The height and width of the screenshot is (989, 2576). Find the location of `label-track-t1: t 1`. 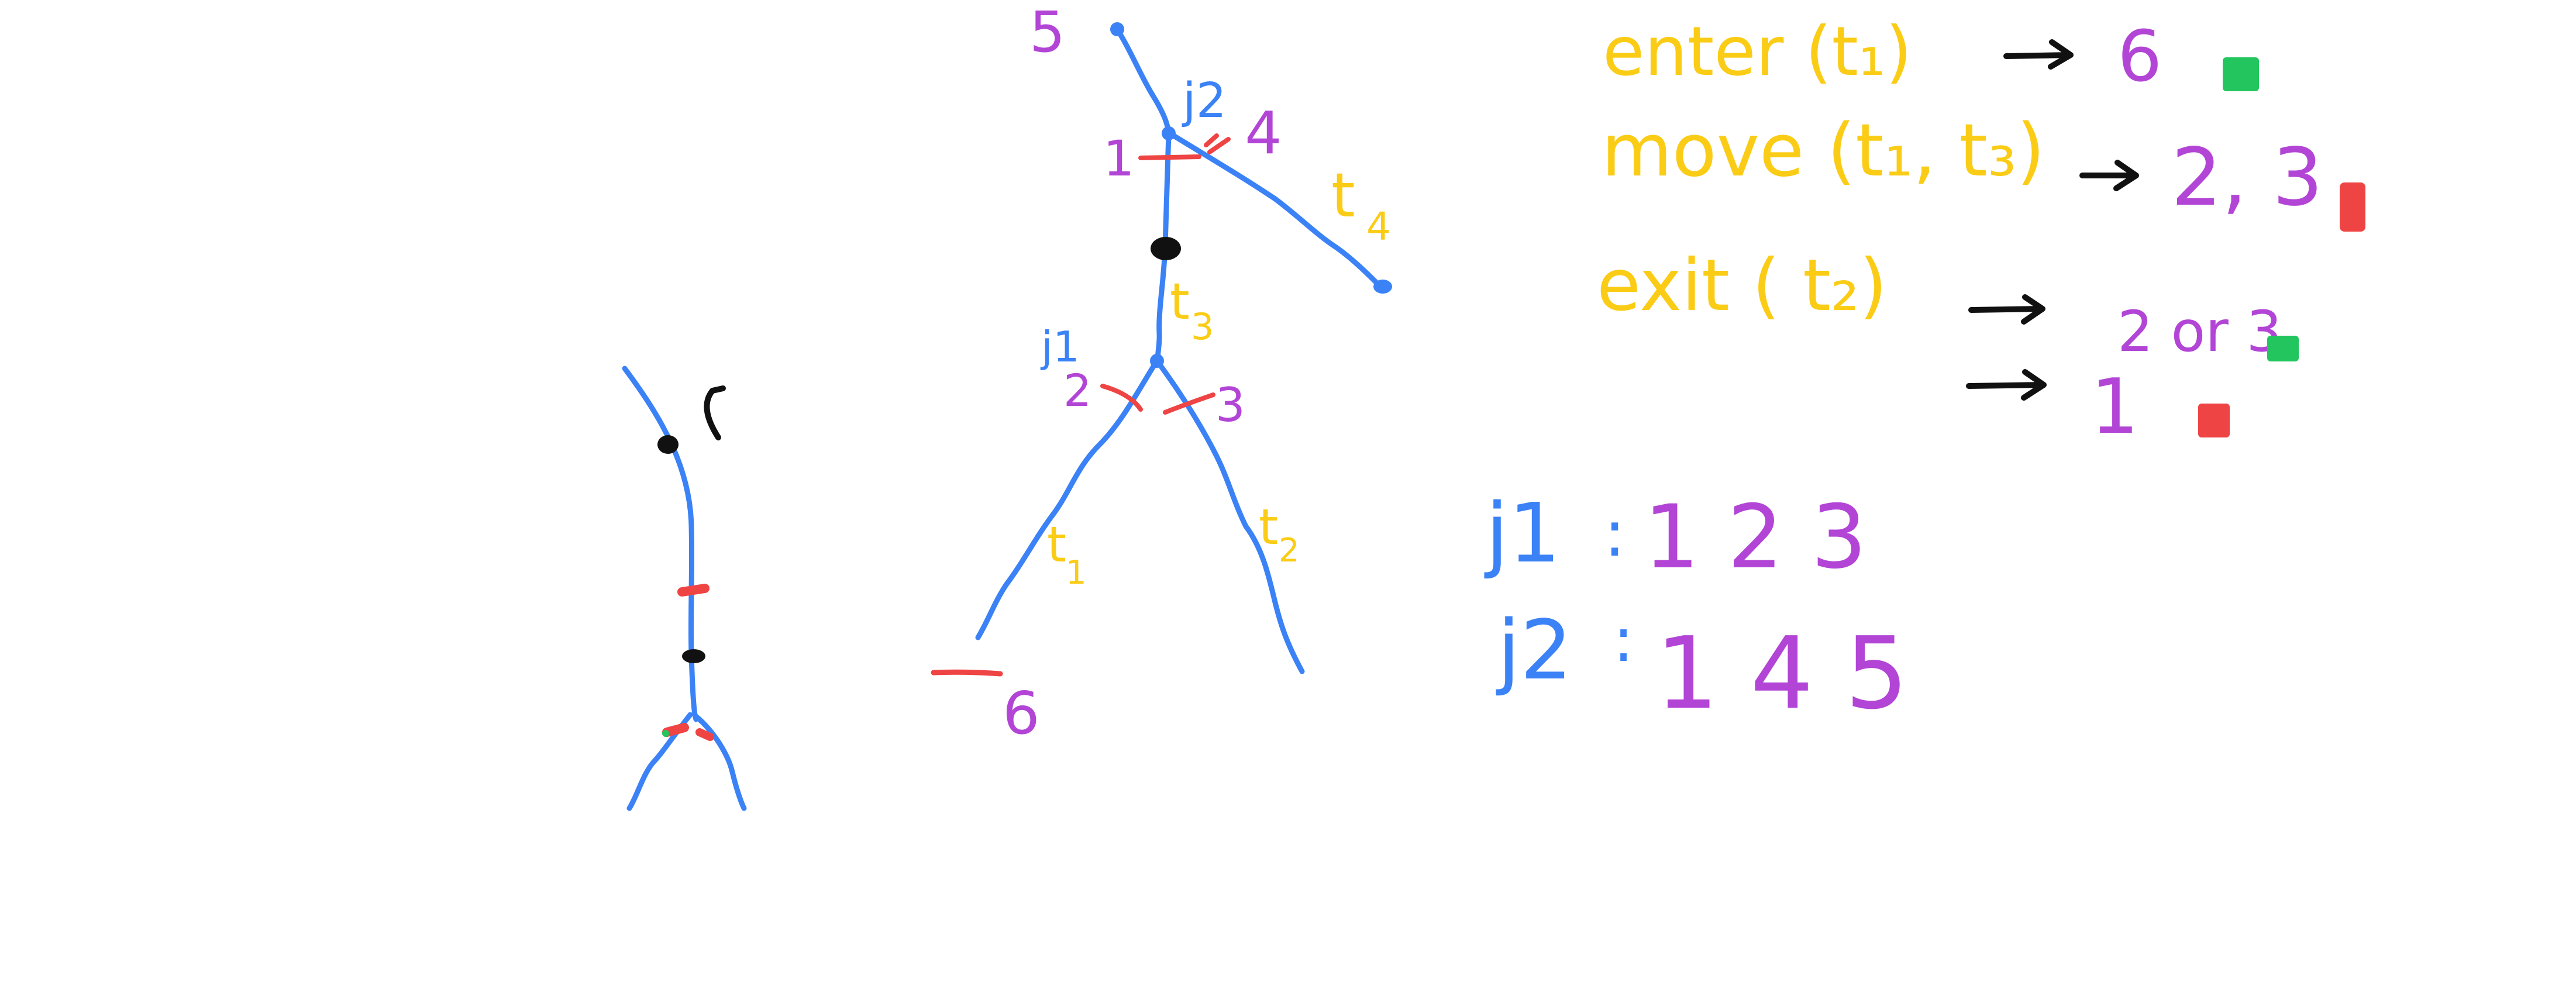

label-track-t1: t 1 is located at coordinates (1067, 554).